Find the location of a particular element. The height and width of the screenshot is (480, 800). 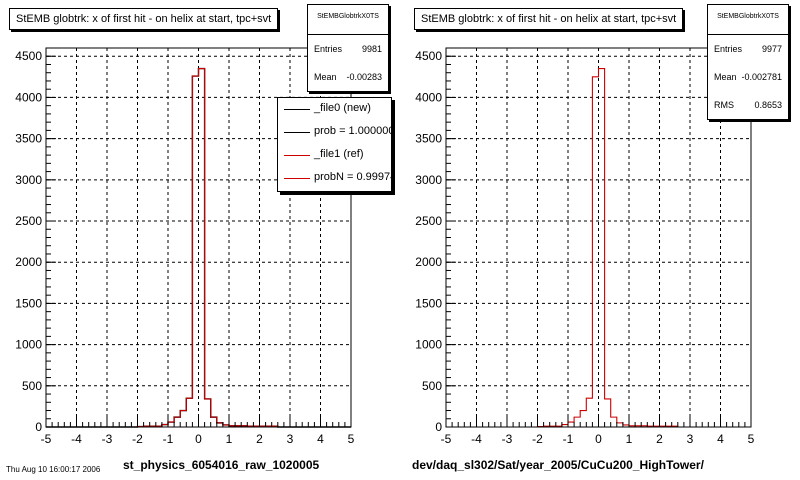

stats-value: 0.8653 is located at coordinates (768, 105).